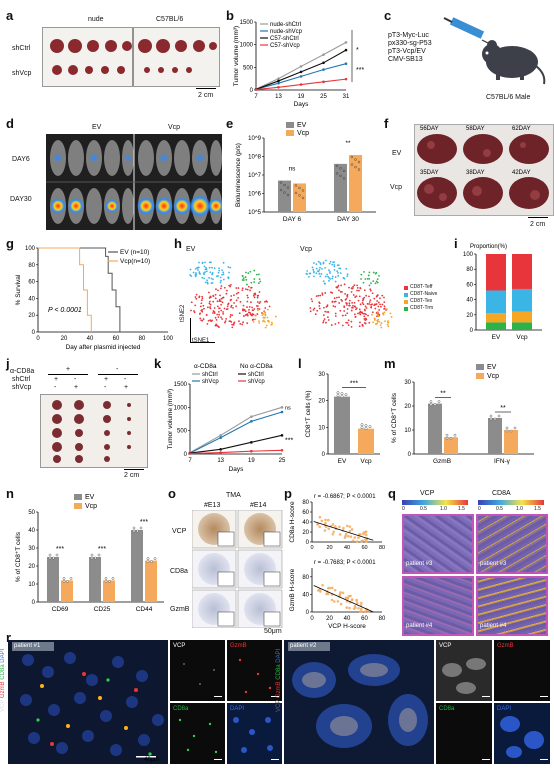 The width and height of the screenshot is (554, 768). I want to click on i-ytick-label-3: 60, so click(469, 285).